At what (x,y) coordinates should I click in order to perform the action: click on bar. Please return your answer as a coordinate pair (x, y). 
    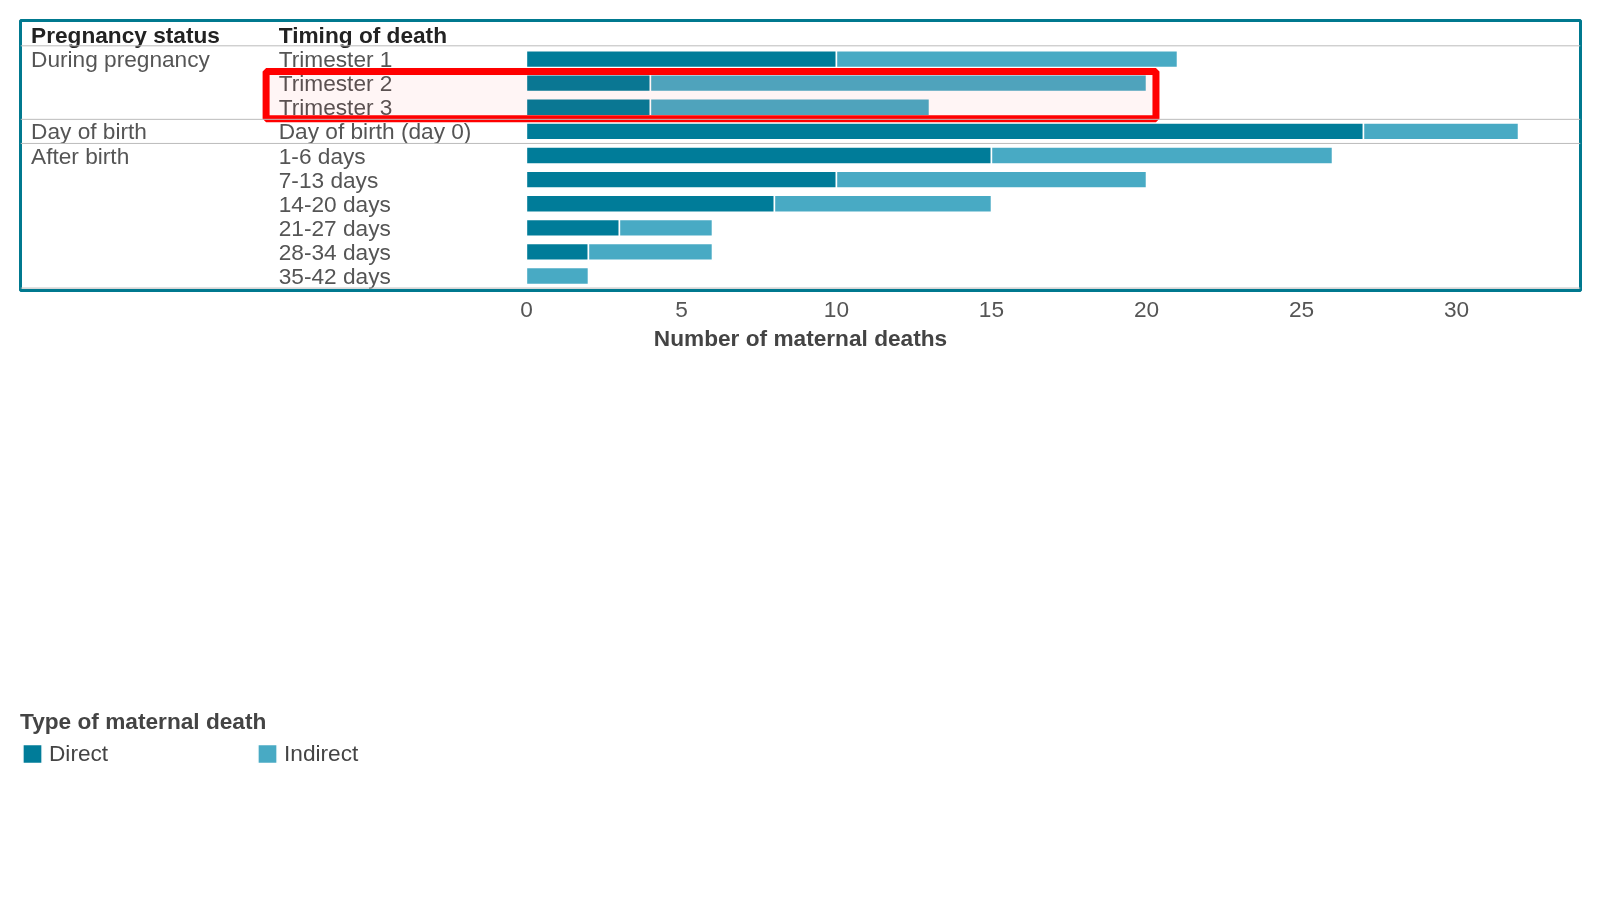
    Looking at the image, I should click on (557, 276).